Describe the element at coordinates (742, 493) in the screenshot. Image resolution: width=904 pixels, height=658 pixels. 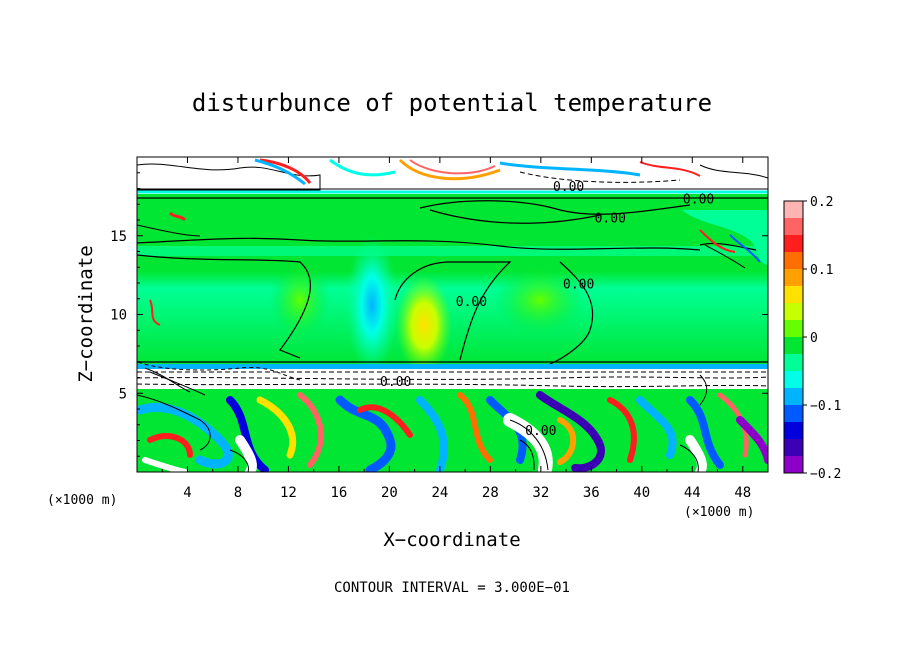
I see `x-tick-label: 48` at that location.